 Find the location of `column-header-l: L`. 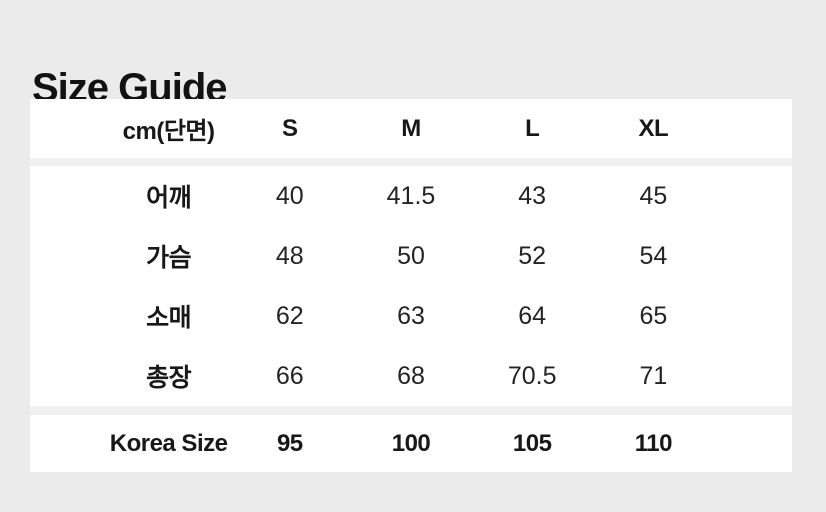

column-header-l: L is located at coordinates (532, 128).